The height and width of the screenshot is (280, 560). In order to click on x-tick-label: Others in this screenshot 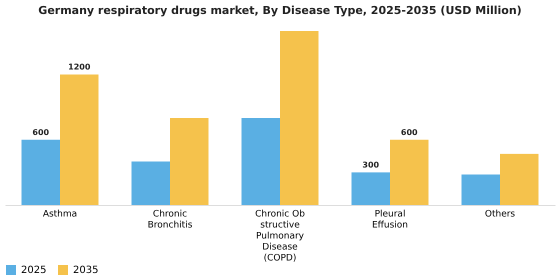, I will do `click(500, 215)`.